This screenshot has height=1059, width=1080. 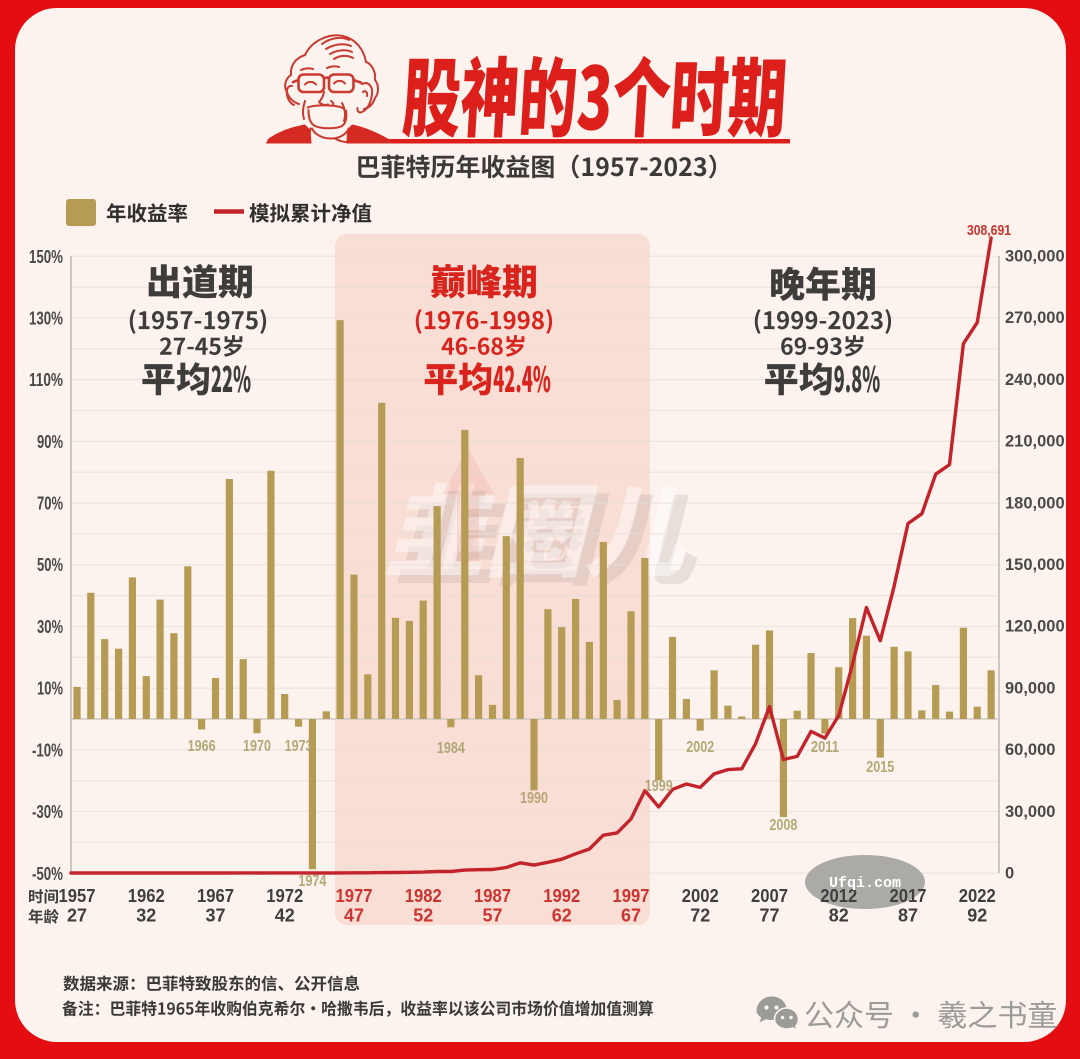 I want to click on svg-text: 1962, so click(x=146, y=895).